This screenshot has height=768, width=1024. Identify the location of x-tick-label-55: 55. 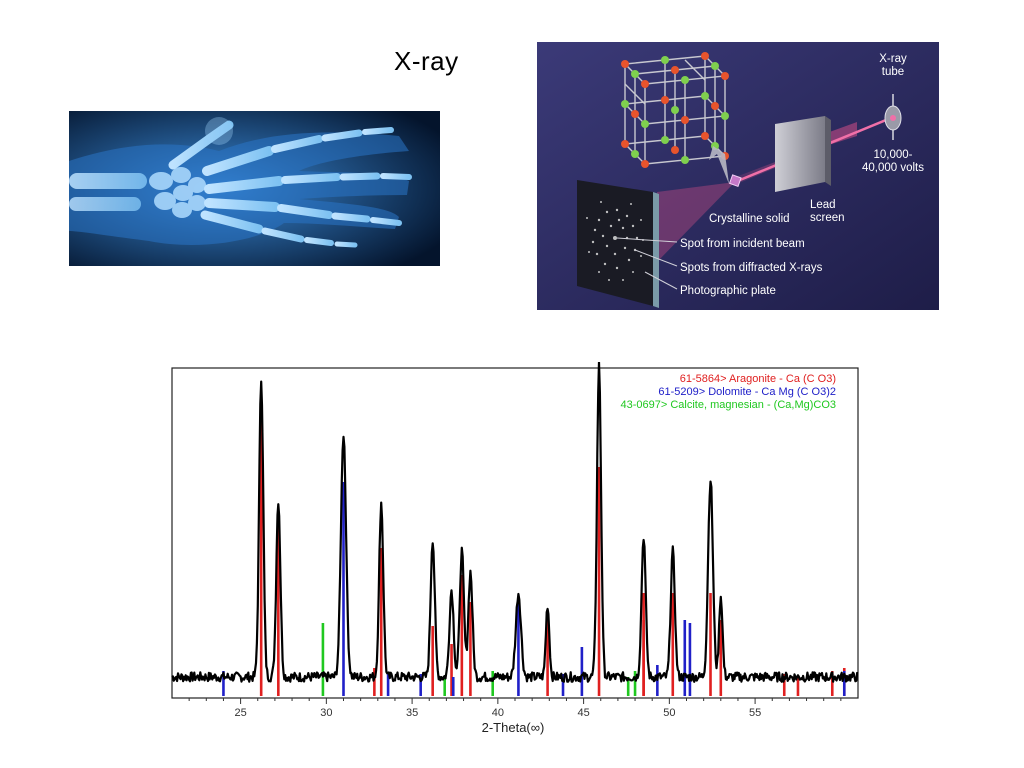
(755, 713).